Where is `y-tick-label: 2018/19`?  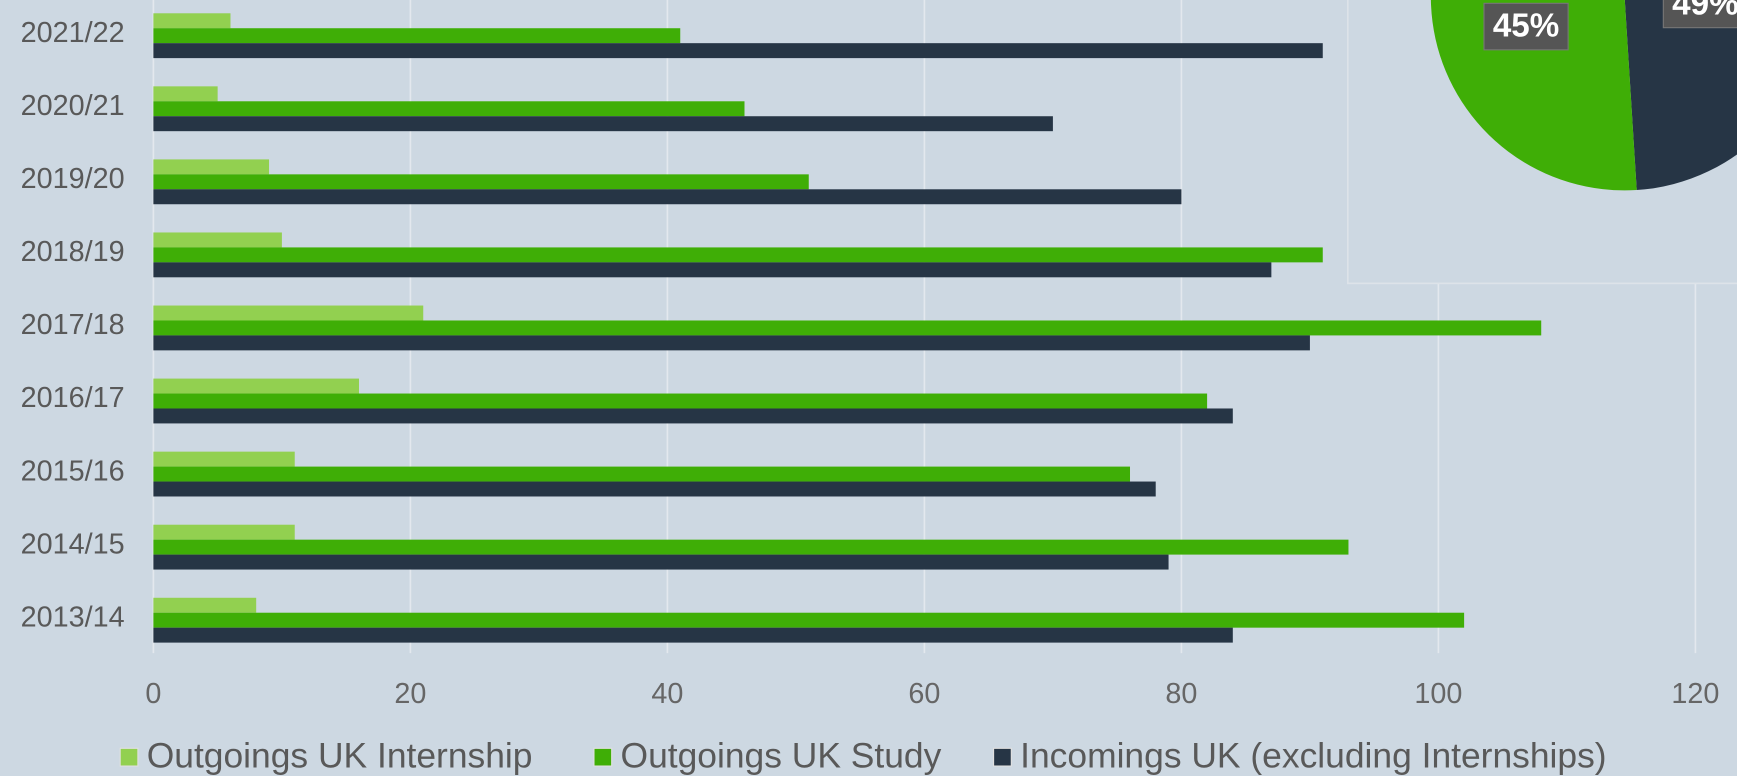
y-tick-label: 2018/19 is located at coordinates (73, 252).